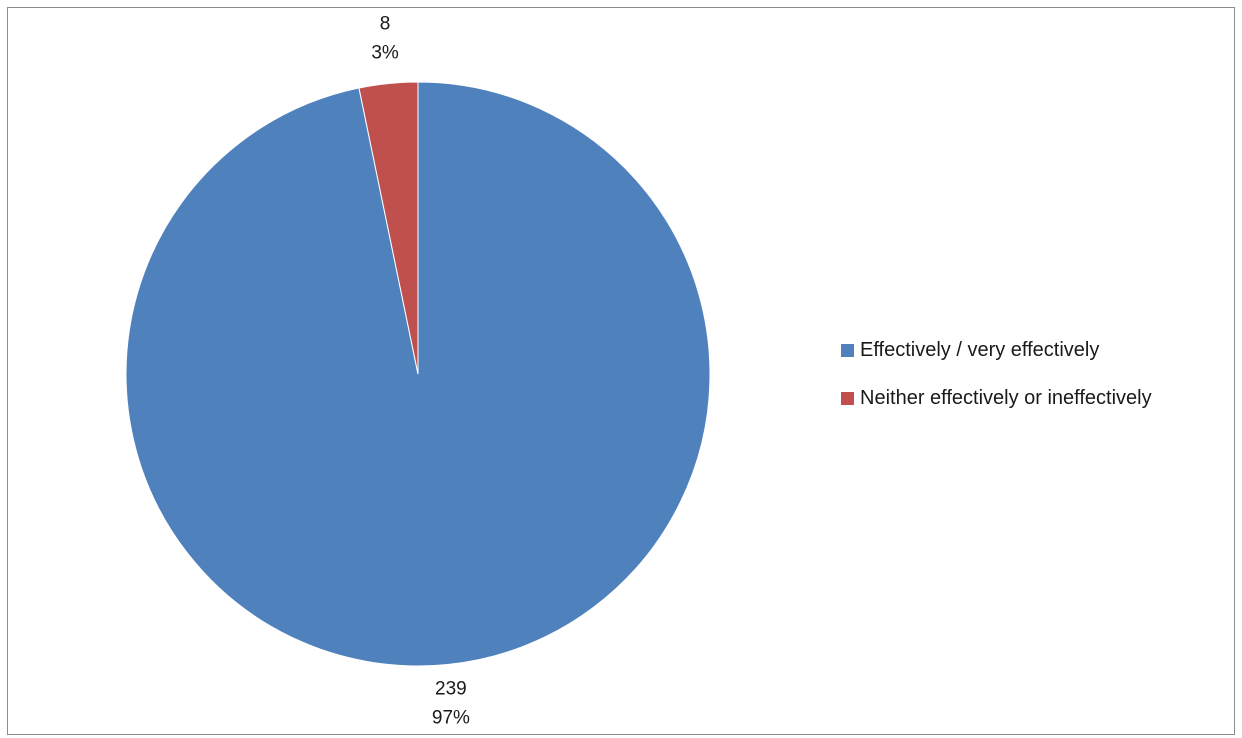 Image resolution: width=1242 pixels, height=738 pixels. I want to click on data-label-value-1: 8, so click(385, 24).